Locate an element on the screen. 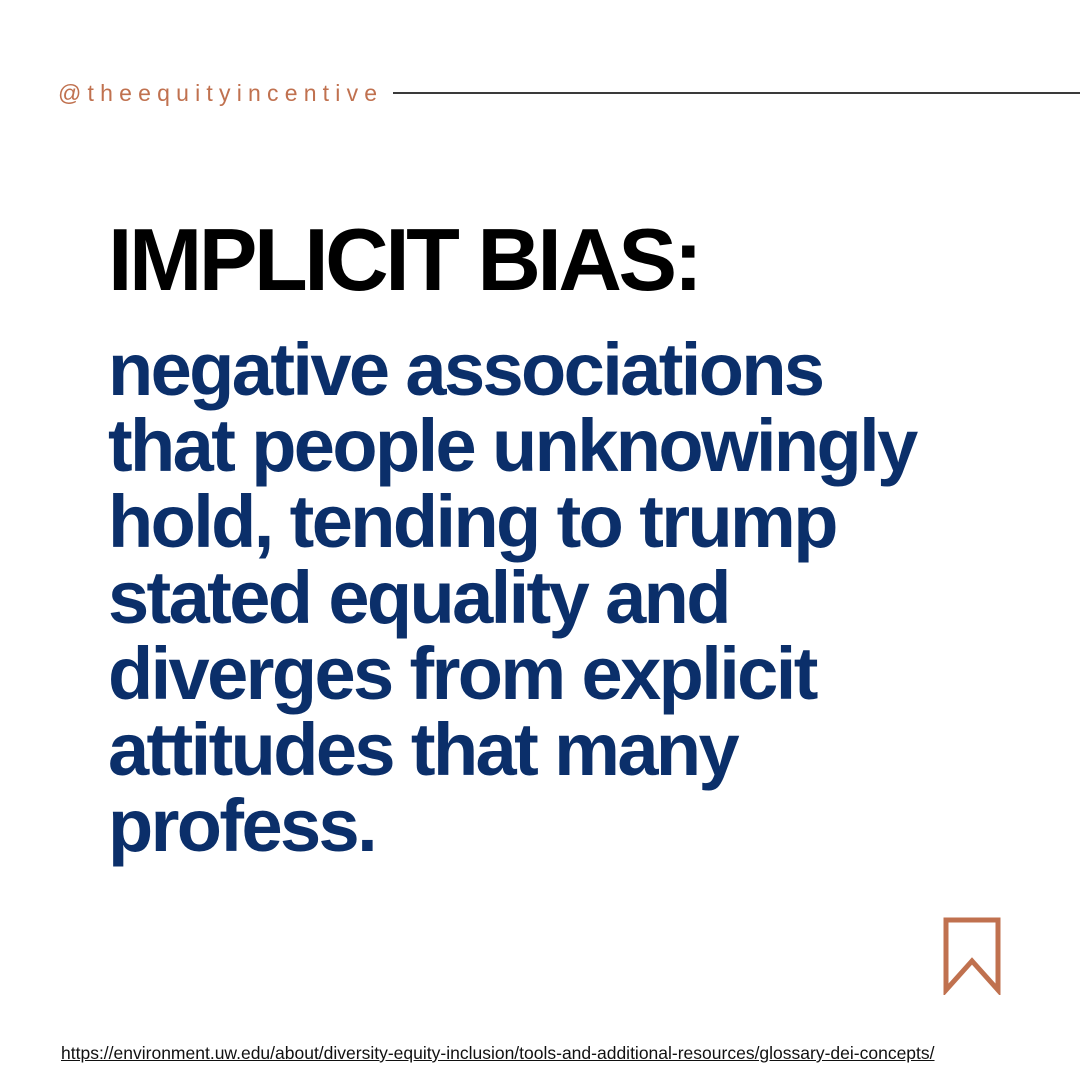  definition-line: stated equality and is located at coordinates (419, 597).